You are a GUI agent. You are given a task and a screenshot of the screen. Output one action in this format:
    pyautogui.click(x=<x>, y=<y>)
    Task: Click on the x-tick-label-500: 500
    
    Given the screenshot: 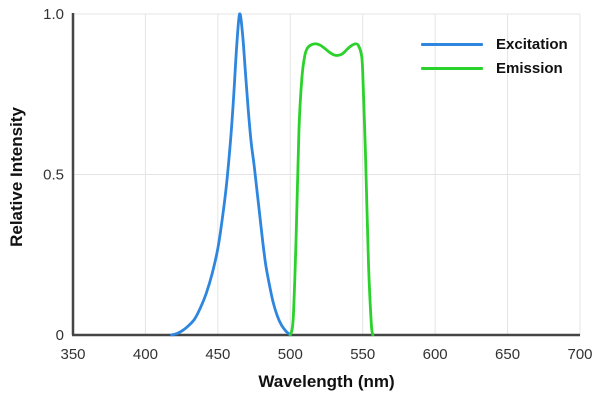 What is the action you would take?
    pyautogui.click(x=290, y=354)
    